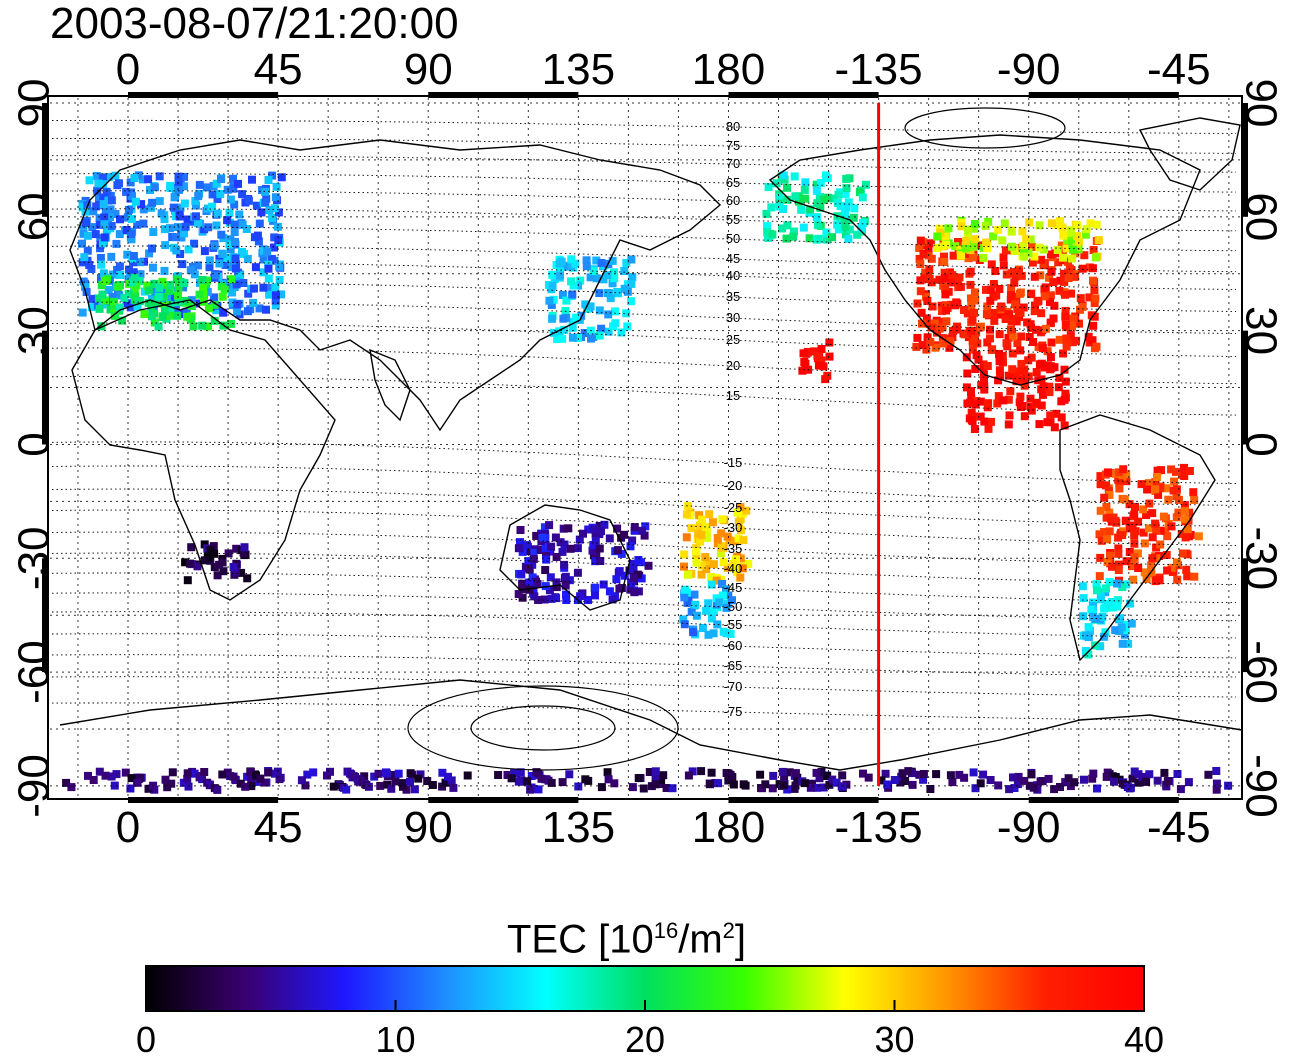 Image resolution: width=1292 pixels, height=1057 pixels. Describe the element at coordinates (733, 339) in the screenshot. I see `mlat-contour-label: 25` at that location.